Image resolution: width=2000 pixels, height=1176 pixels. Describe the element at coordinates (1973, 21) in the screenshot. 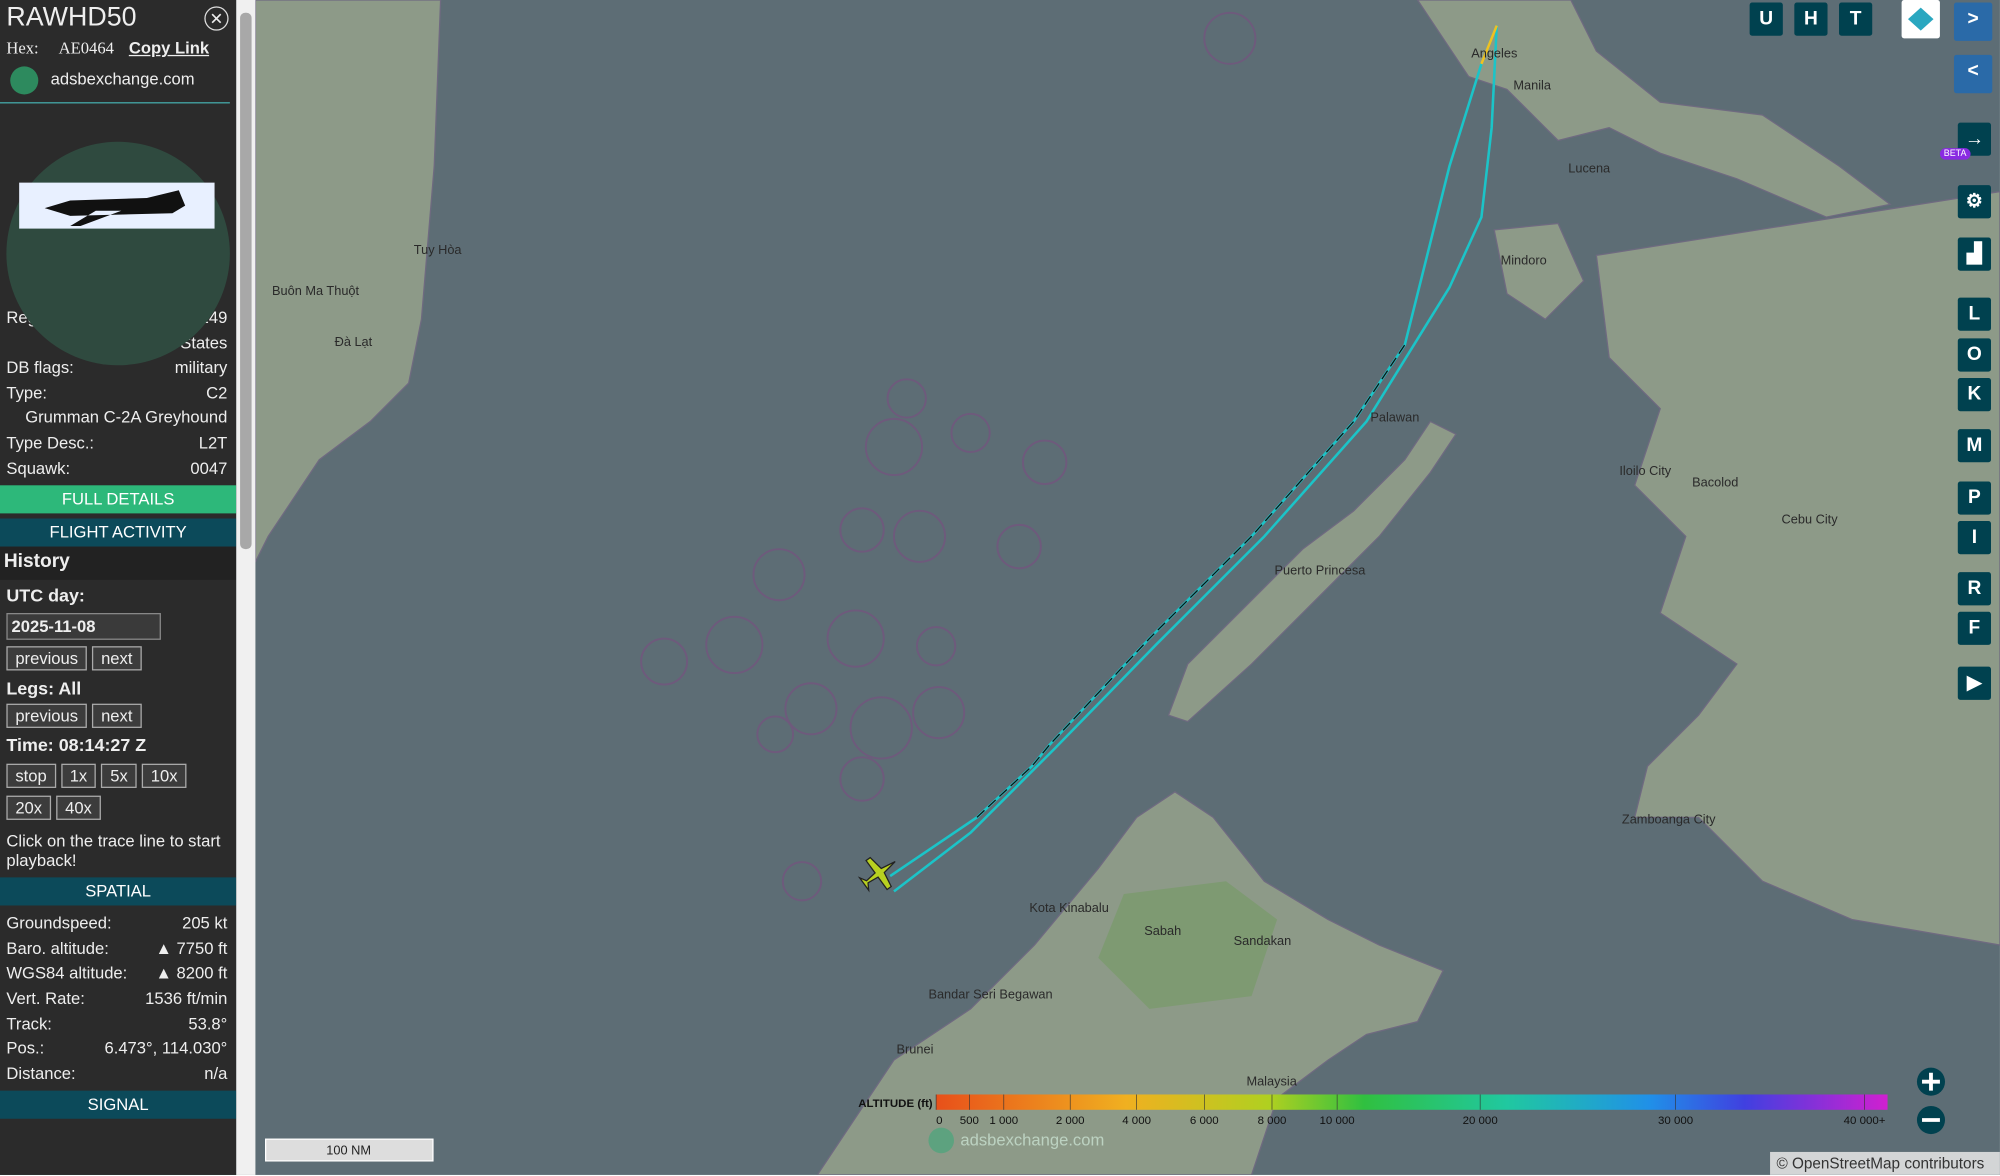

I see `expand-button: >` at that location.